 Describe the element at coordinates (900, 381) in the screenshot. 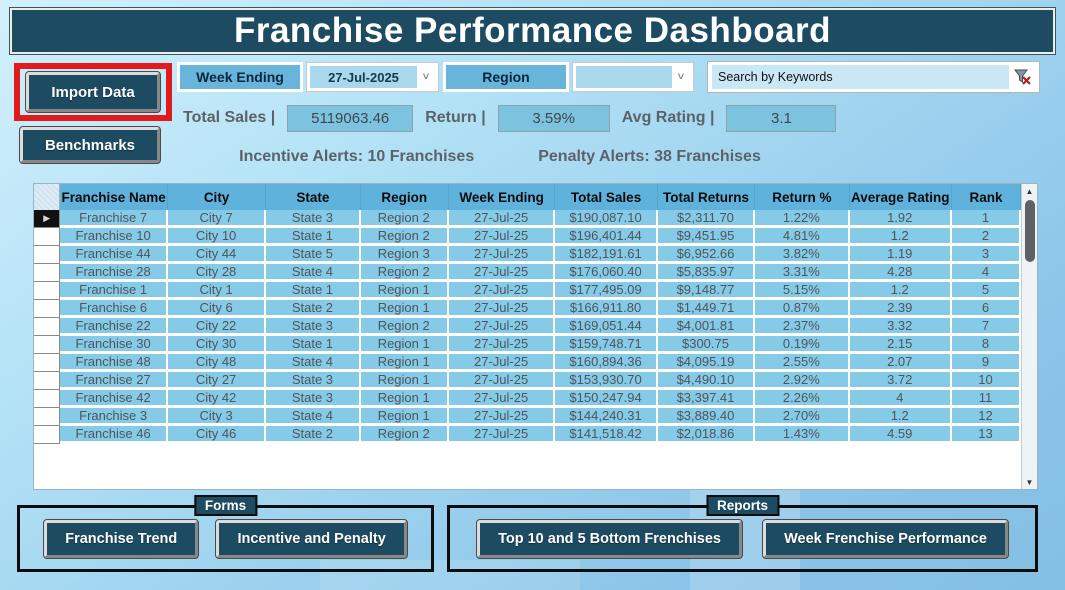

I see `table-cell: 3.72` at that location.